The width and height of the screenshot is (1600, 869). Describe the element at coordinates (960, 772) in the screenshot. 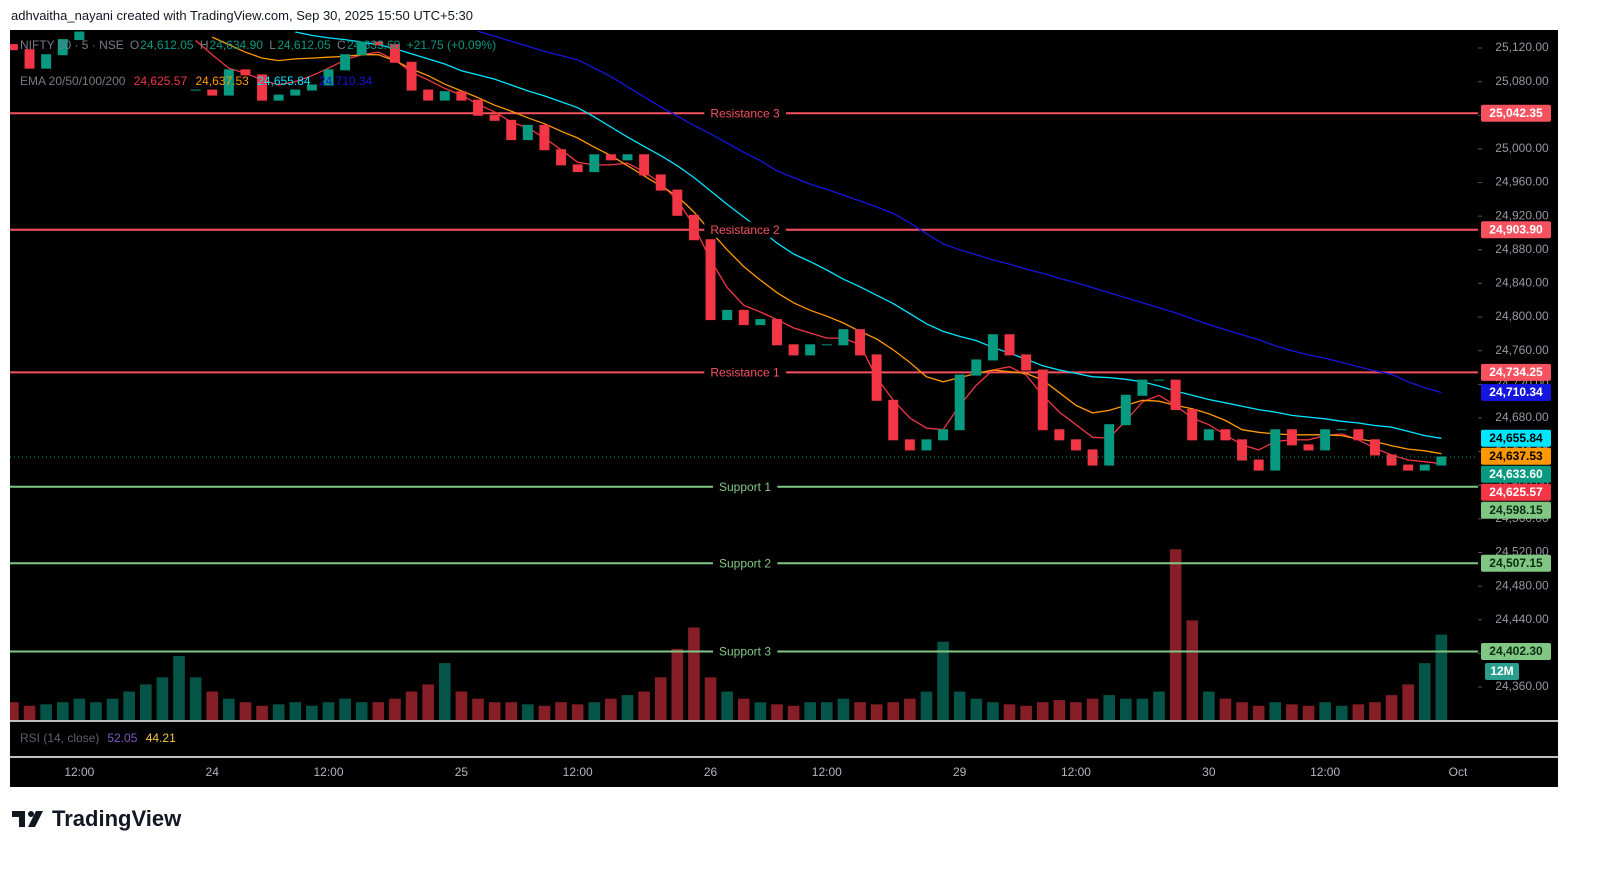

I see `x-tick-label: 29` at that location.